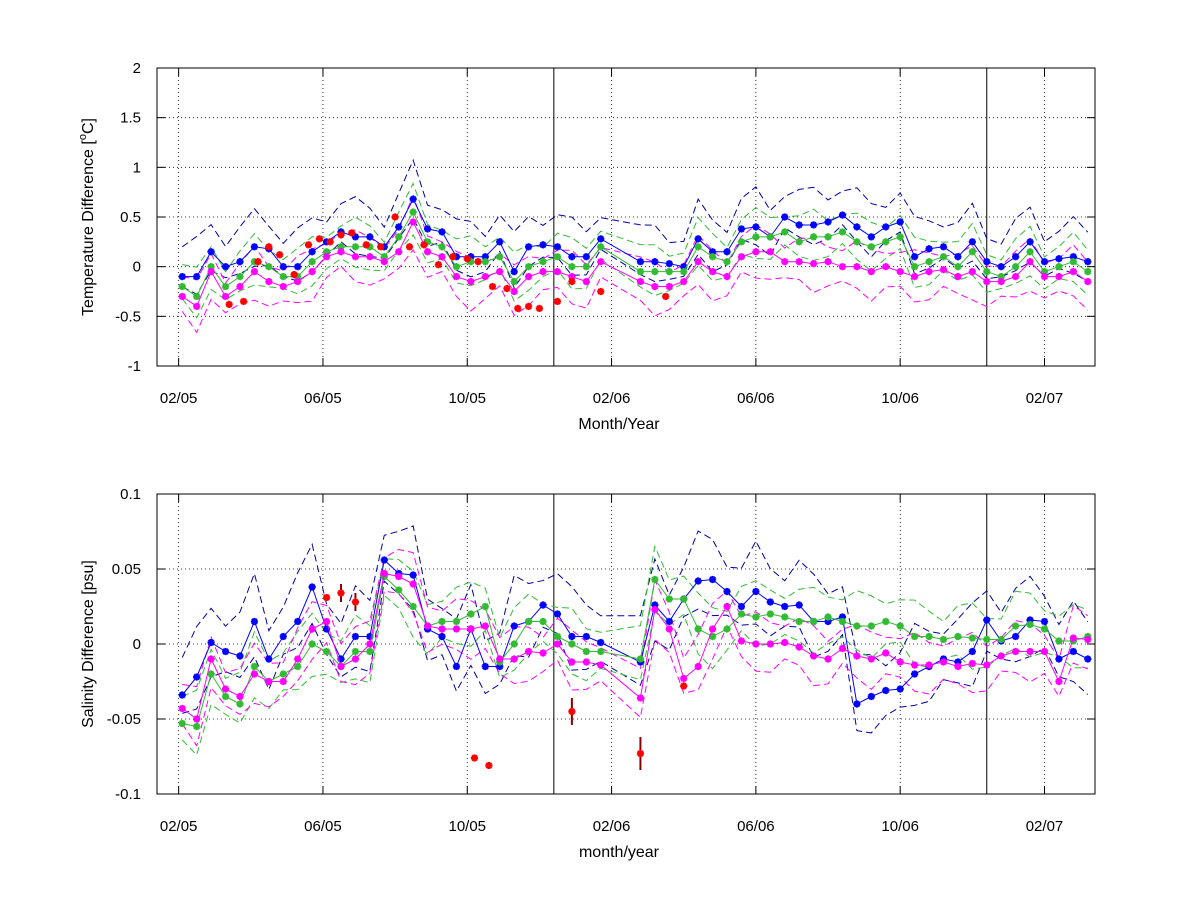  What do you see at coordinates (137, 167) in the screenshot?
I see `y-tick-label: 1` at bounding box center [137, 167].